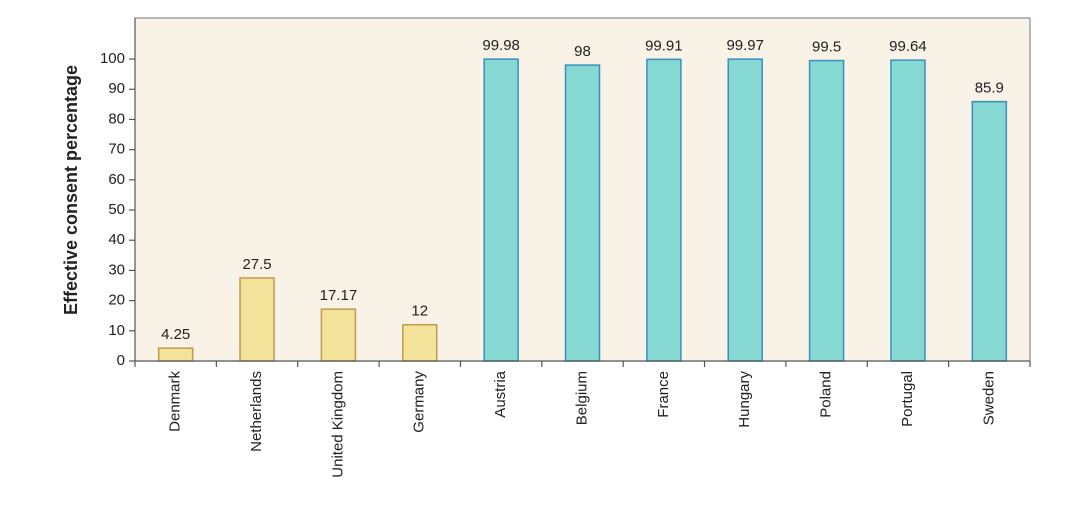 This screenshot has height=523, width=1080. Describe the element at coordinates (826, 394) in the screenshot. I see `x-tick-label: Poland` at that location.